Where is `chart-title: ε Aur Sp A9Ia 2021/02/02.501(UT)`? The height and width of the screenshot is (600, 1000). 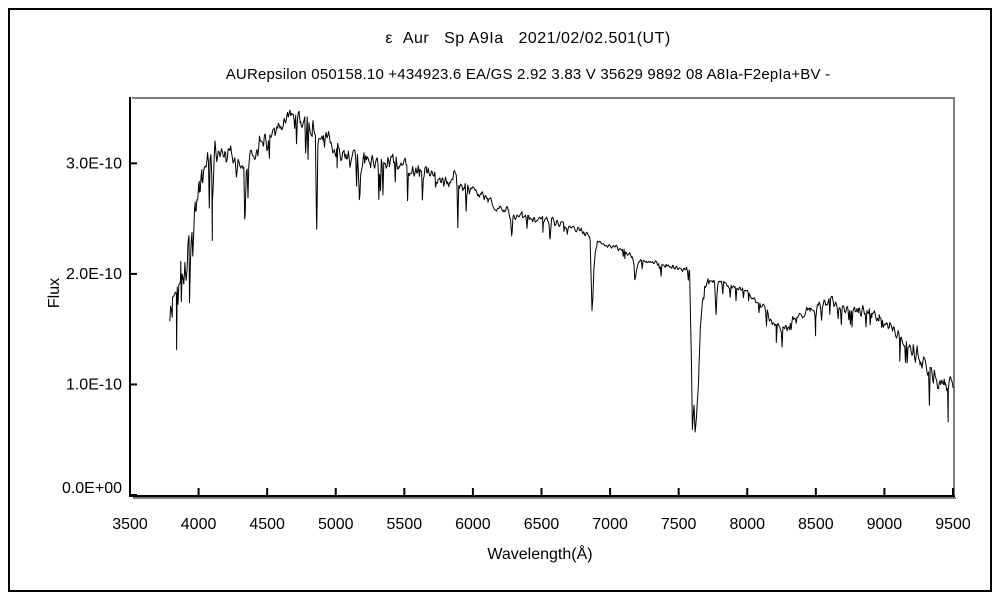 chart-title: ε Aur Sp A9Ia 2021/02/02.501(UT) is located at coordinates (528, 38).